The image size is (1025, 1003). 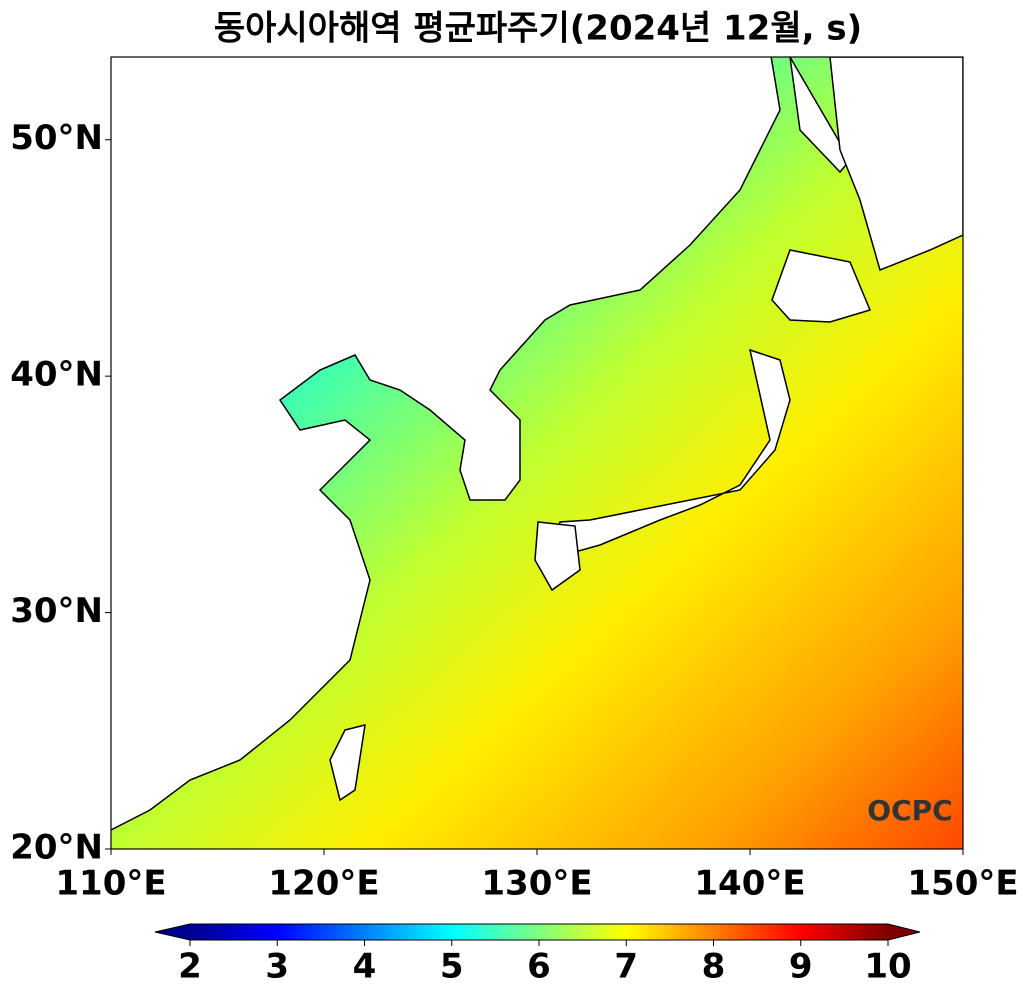 What do you see at coordinates (909, 810) in the screenshot?
I see `logo: OCPC` at bounding box center [909, 810].